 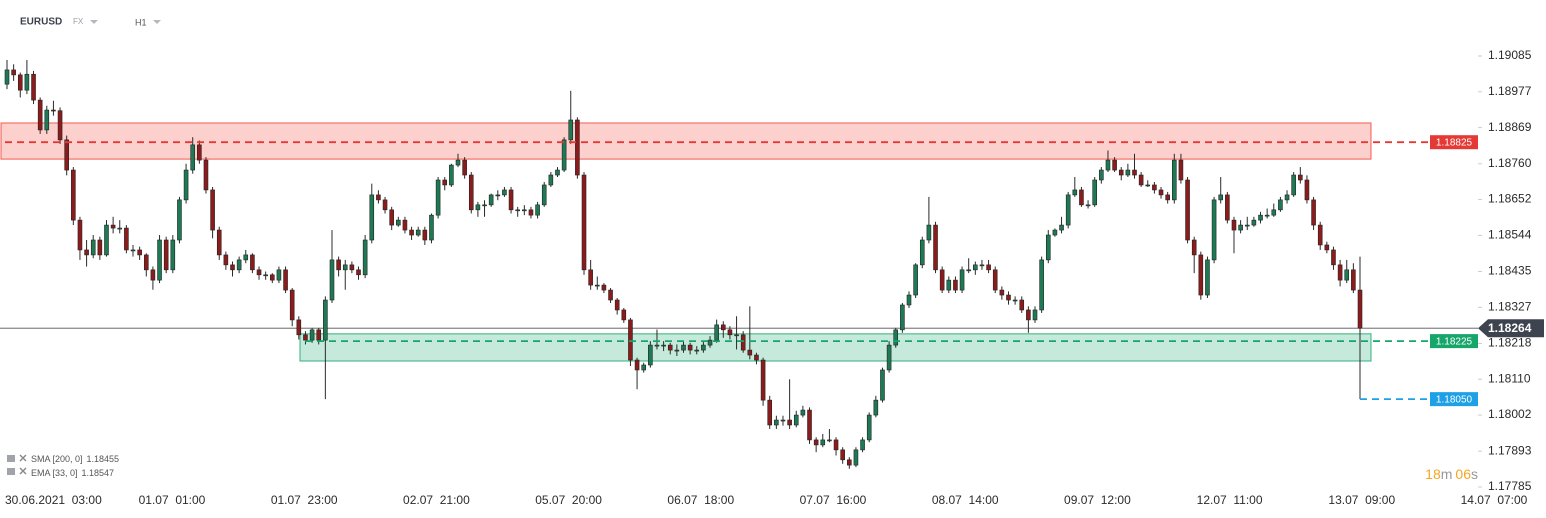 I want to click on x-tick-label: 01.07 01:00, so click(x=172, y=500).